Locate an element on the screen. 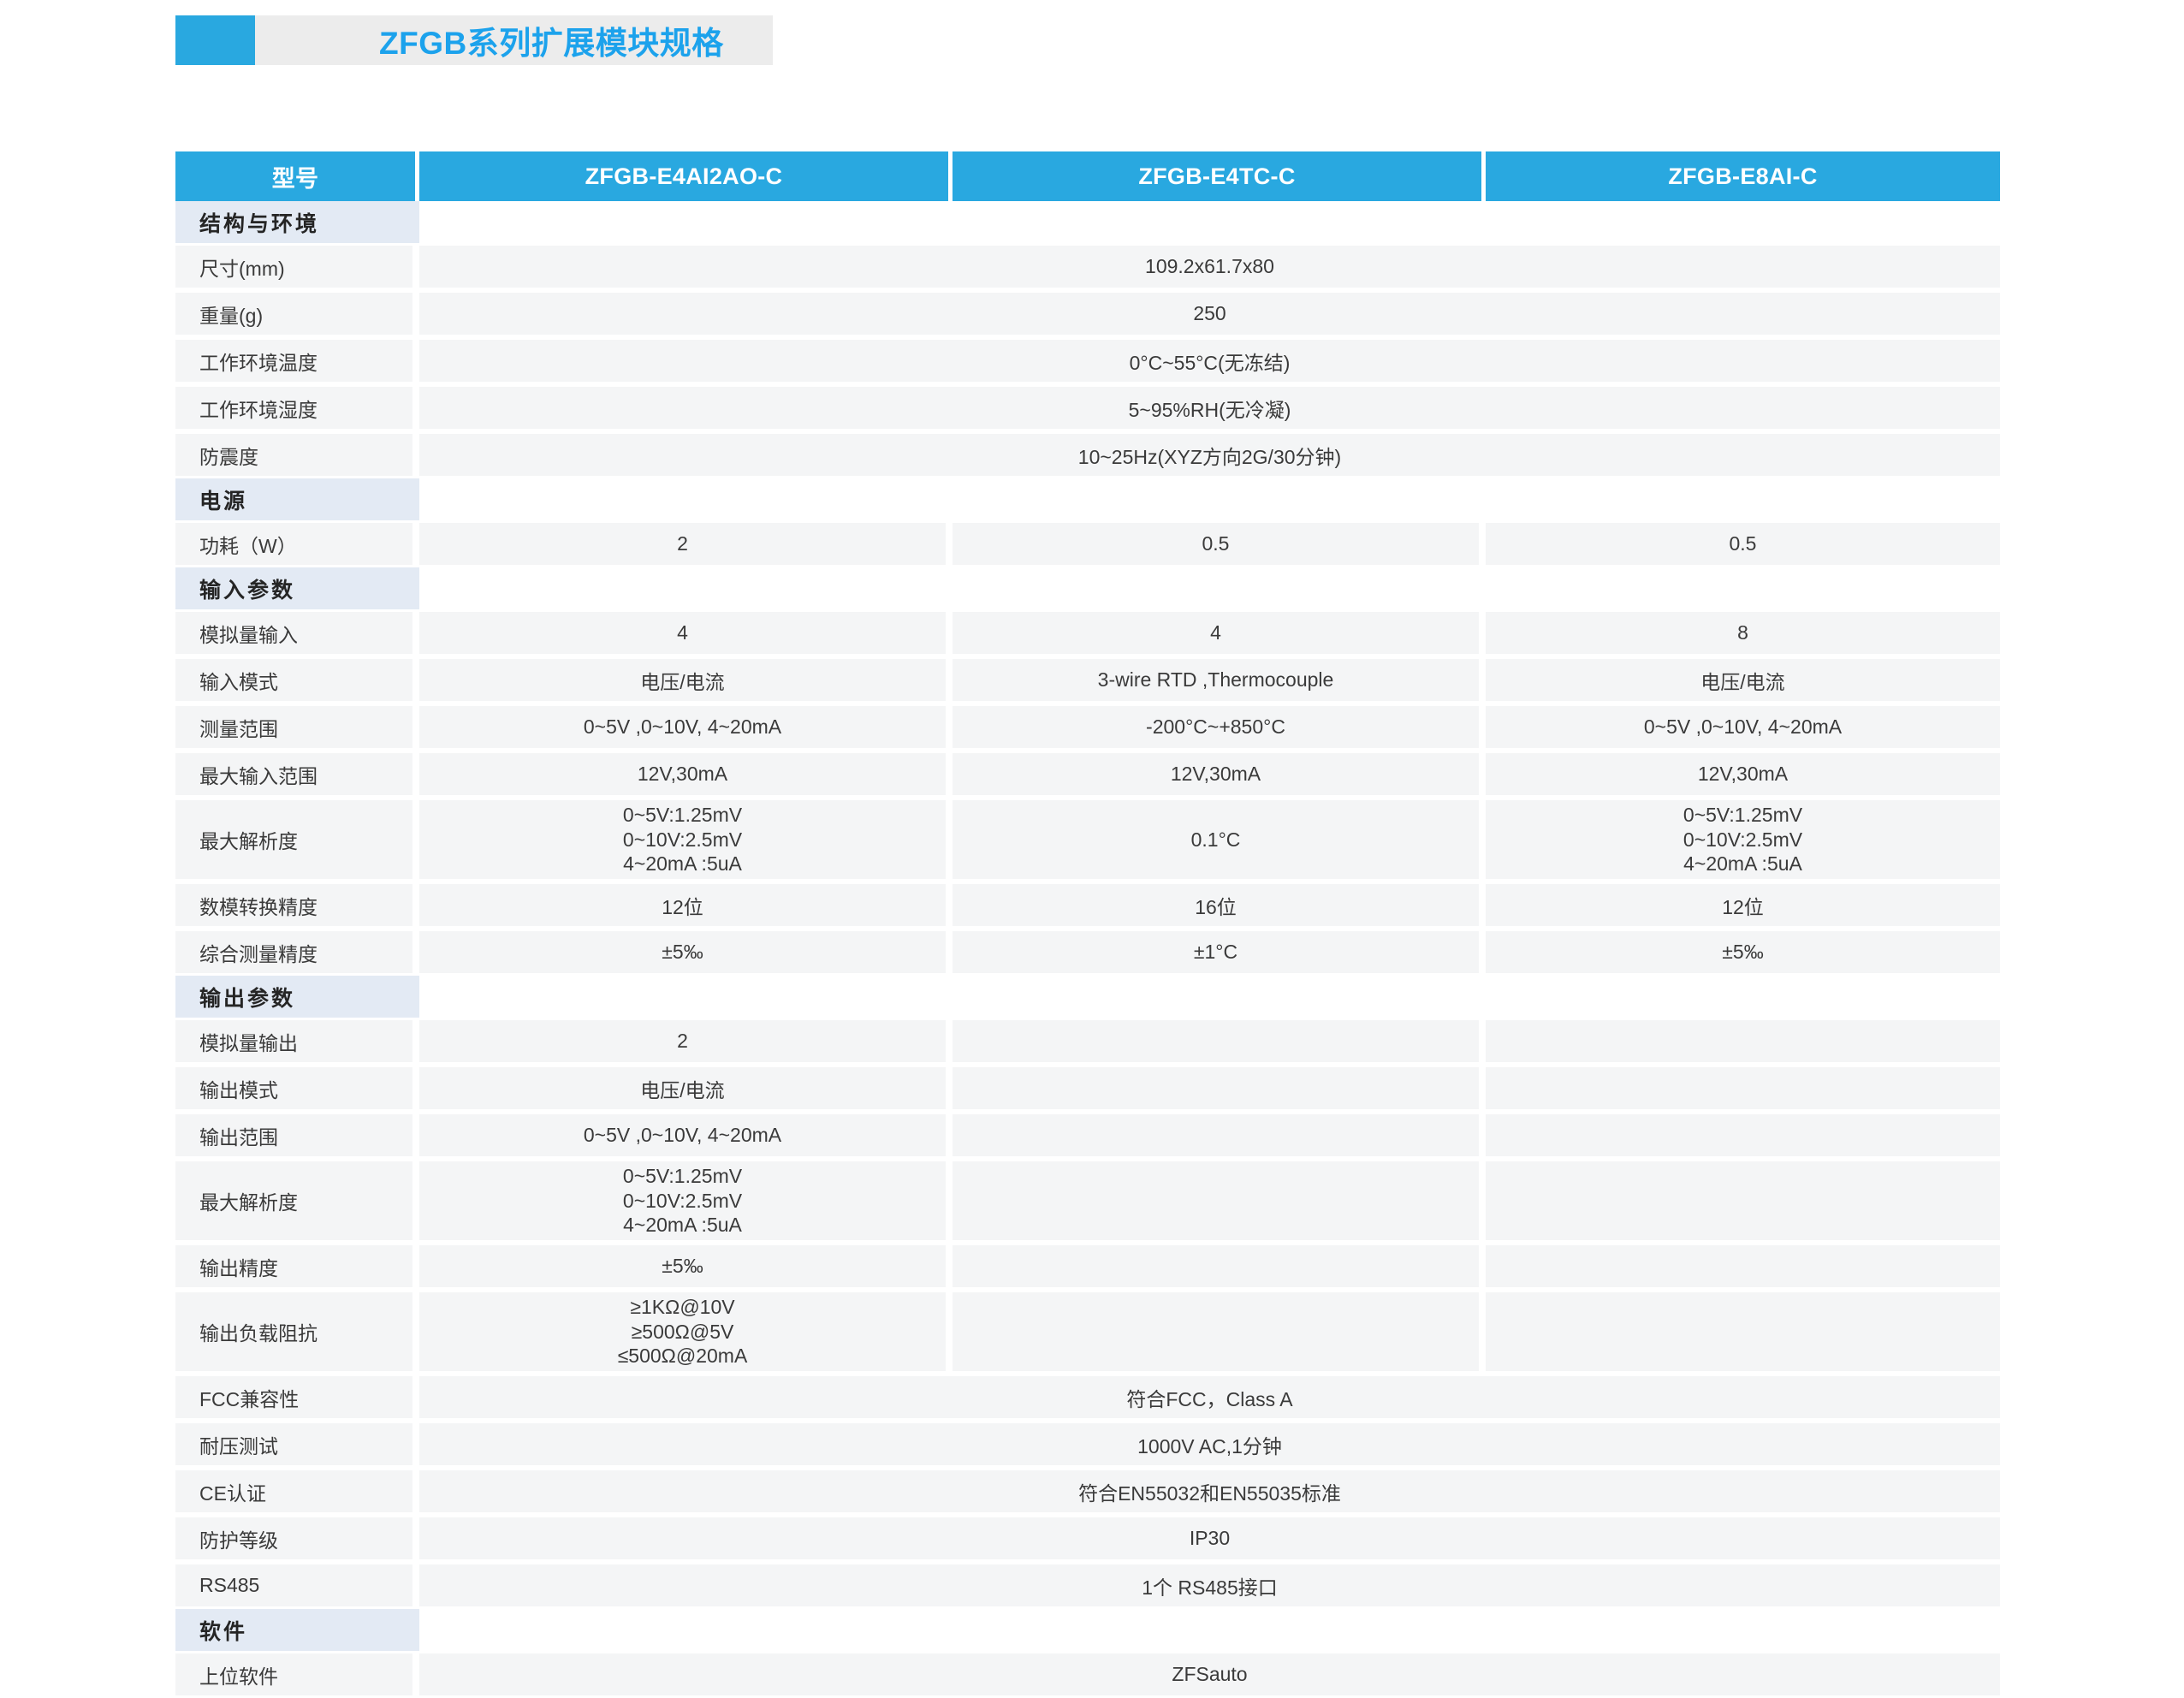  row-label: 输出精度 is located at coordinates (297, 1267).